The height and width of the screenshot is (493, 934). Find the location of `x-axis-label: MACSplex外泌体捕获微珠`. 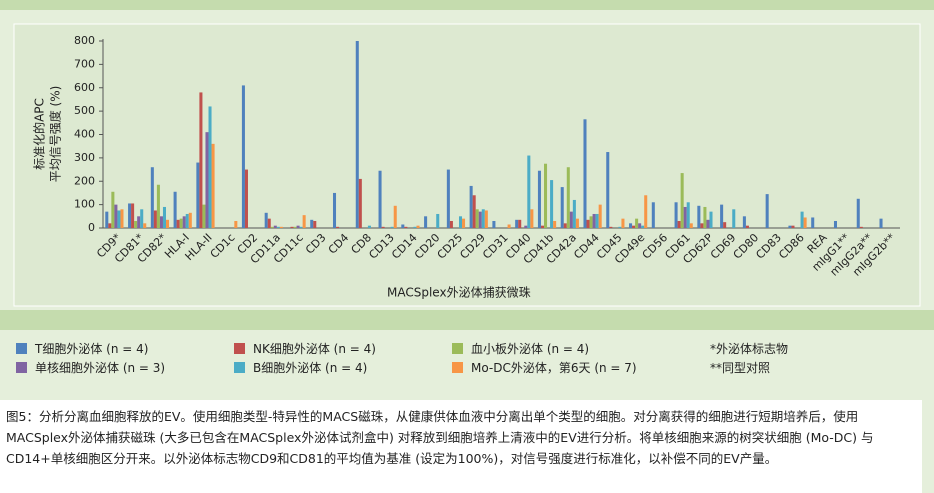

x-axis-label: MACSplex外泌体捕获微珠 is located at coordinates (459, 292).